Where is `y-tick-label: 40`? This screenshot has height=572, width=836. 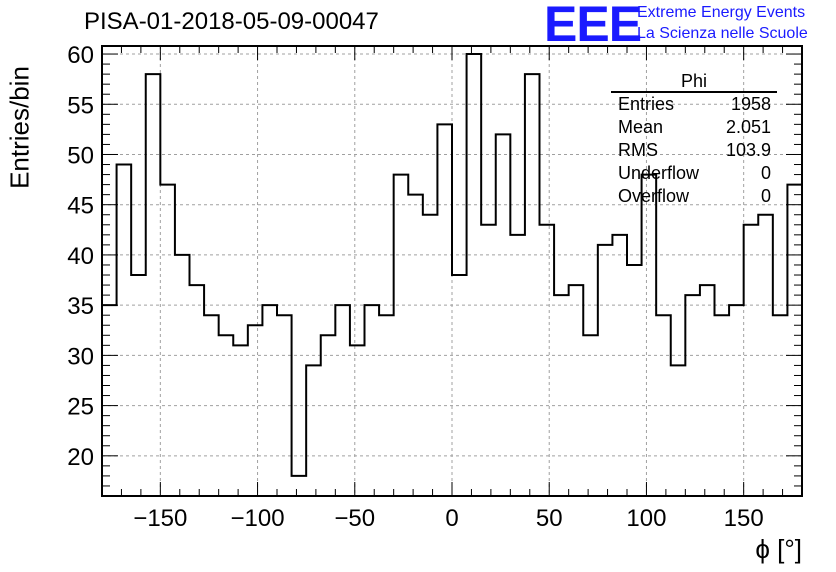
y-tick-label: 40 is located at coordinates (80, 256).